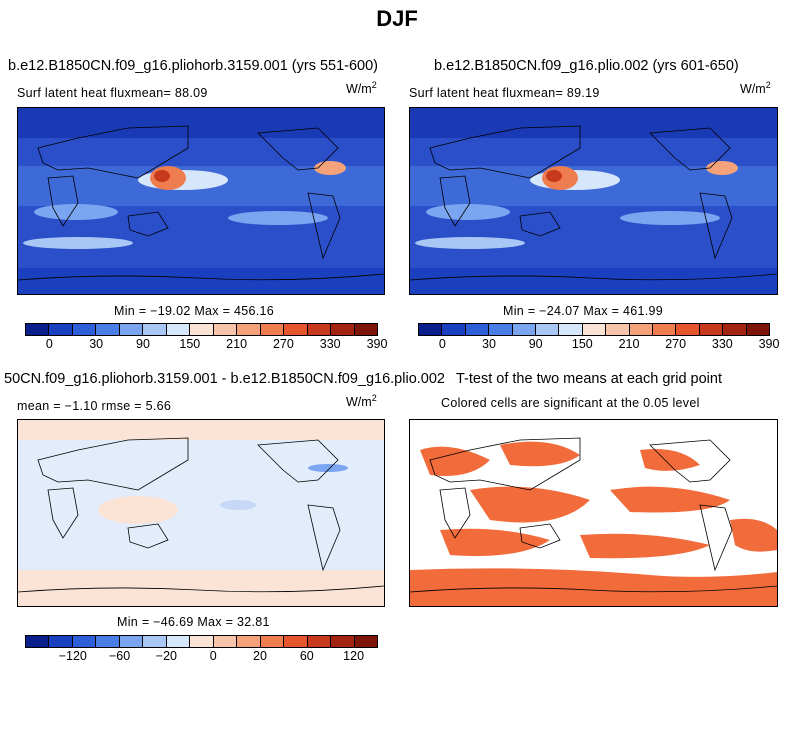 This screenshot has width=794, height=733. Describe the element at coordinates (397, 18) in the screenshot. I see `figure-title: DJF` at that location.